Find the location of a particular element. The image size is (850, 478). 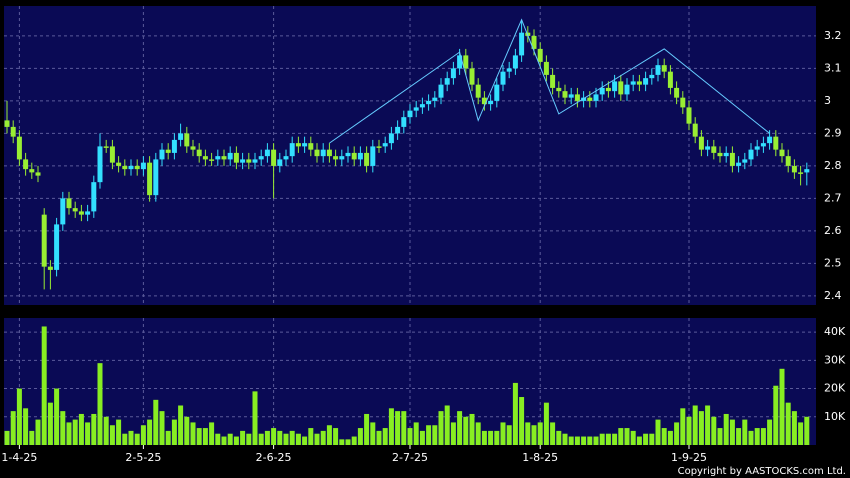

x-tick-label: 1-8-25 is located at coordinates (540, 457).